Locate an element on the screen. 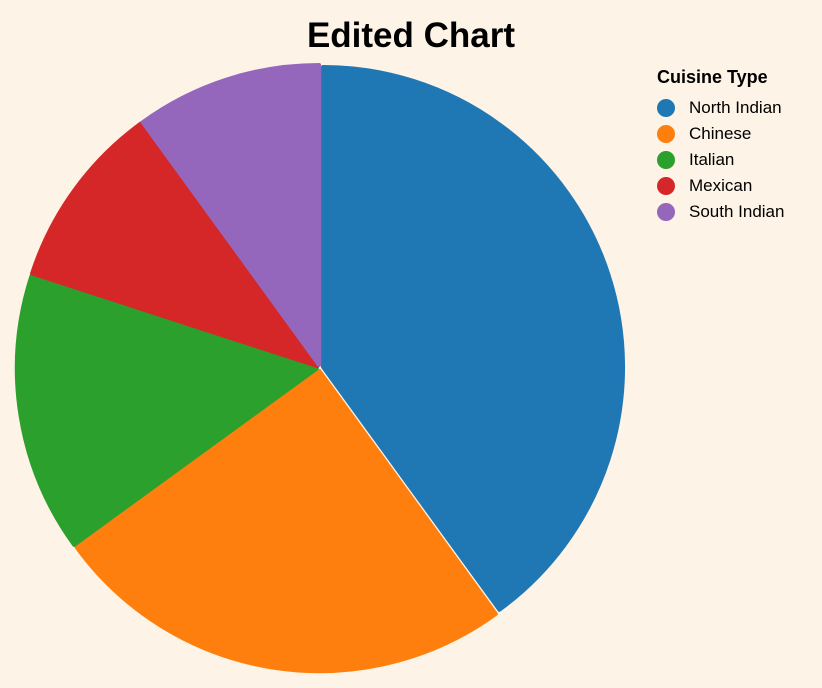 This screenshot has height=688, width=822. legend-item-italian: Italian is located at coordinates (720, 160).